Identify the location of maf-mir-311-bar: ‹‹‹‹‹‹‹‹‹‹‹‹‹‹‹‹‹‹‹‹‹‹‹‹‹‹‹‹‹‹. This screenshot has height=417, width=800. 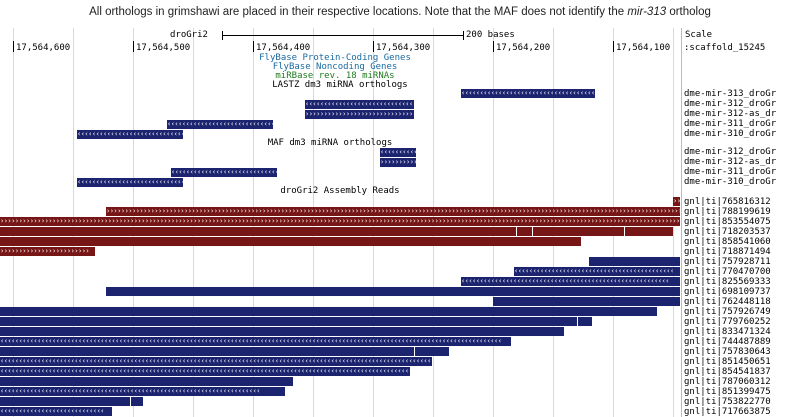
(224, 172).